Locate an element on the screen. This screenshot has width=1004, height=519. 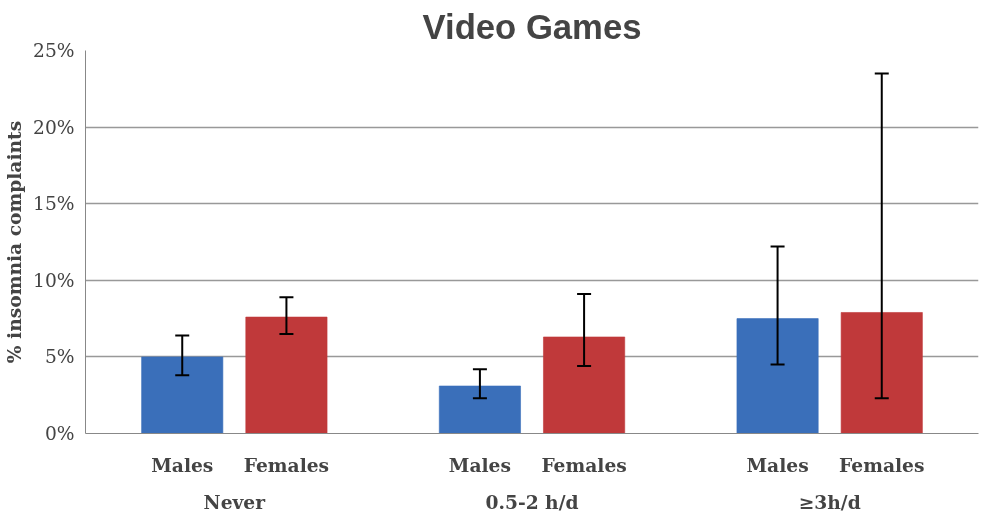
x-tick-label: ≥3h/d is located at coordinates (829, 501).